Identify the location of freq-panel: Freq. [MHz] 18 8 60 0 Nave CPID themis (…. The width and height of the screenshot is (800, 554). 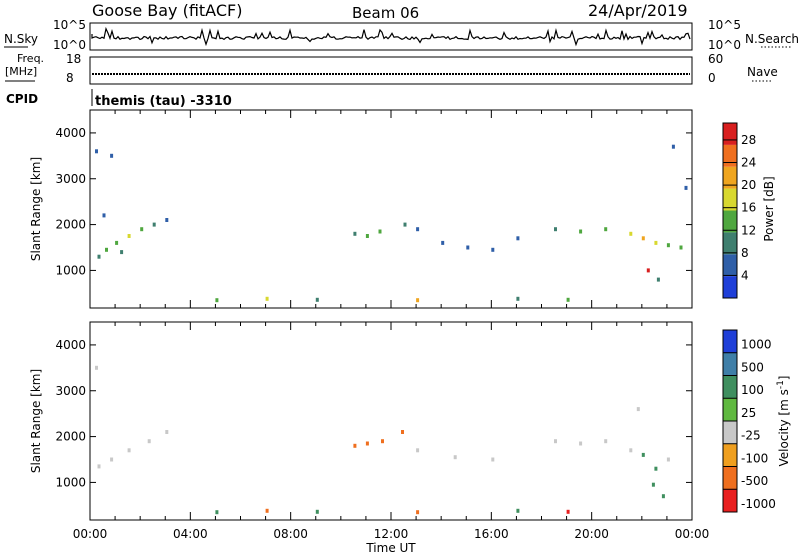
(391, 80).